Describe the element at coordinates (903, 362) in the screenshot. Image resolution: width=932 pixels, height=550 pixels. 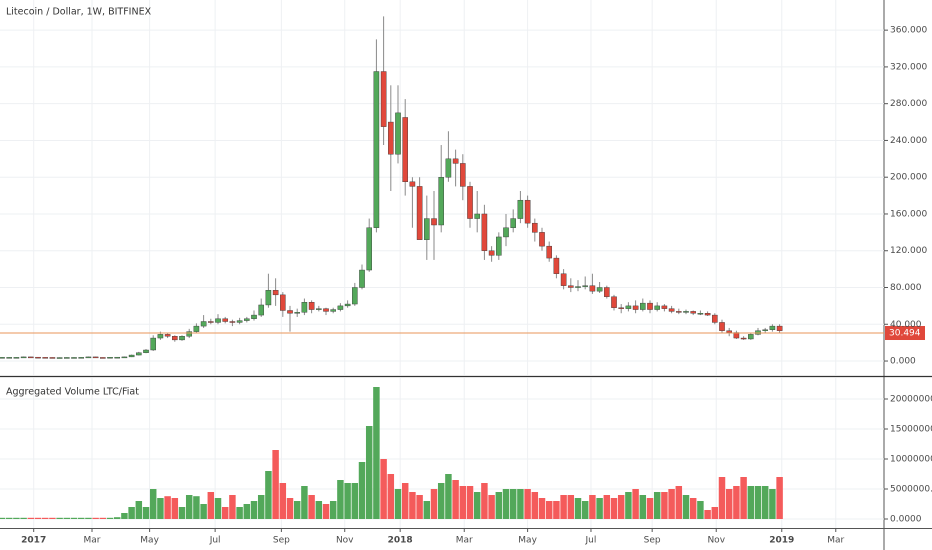
I see `y-tick-label: 0.000` at that location.